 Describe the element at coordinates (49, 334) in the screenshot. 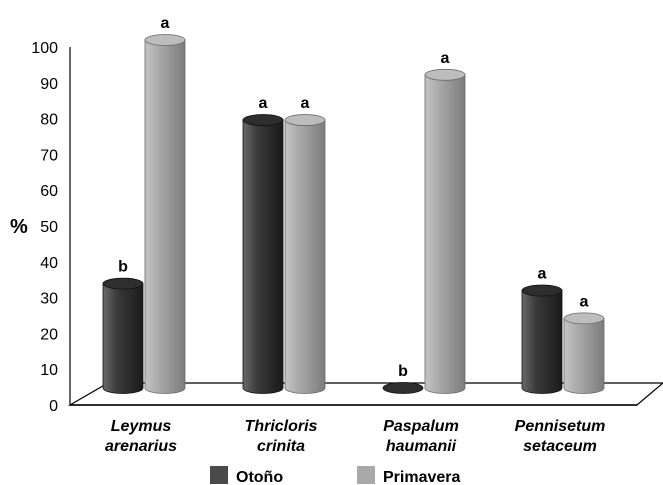

I see `y-tick-label: 20` at that location.